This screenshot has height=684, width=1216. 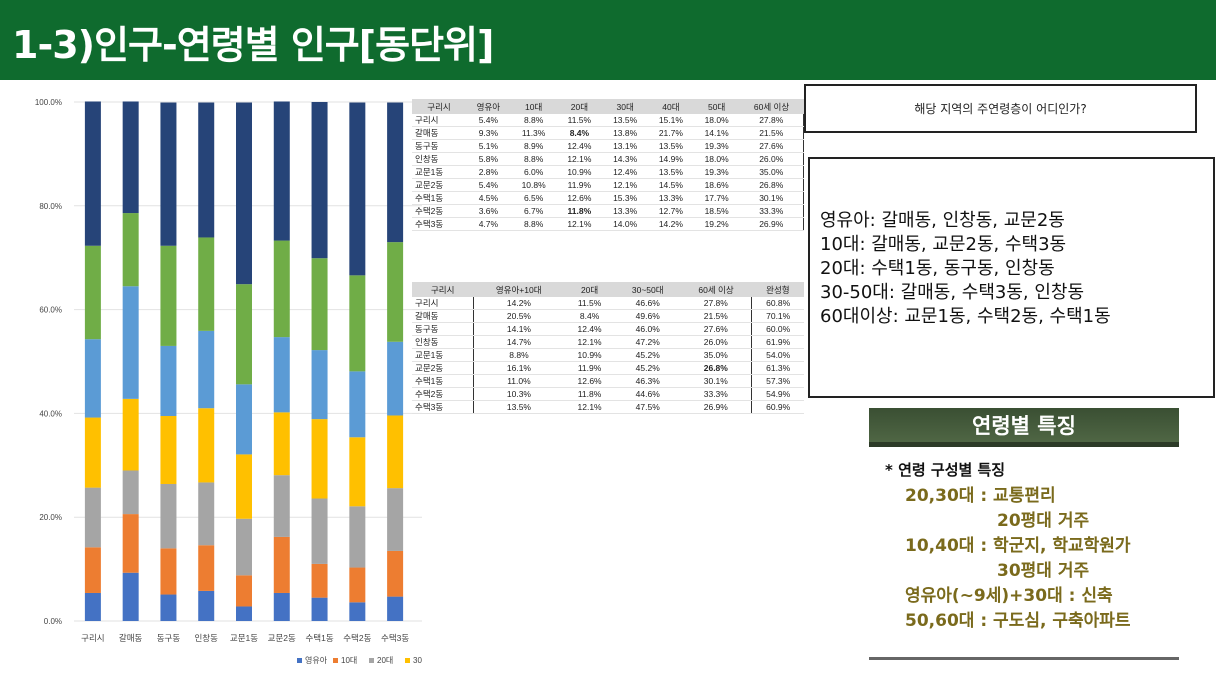 I want to click on table-row: 갈매동 20.5% 8.4% 49.6% 21.5% 70.1%, so click(x=608, y=316).